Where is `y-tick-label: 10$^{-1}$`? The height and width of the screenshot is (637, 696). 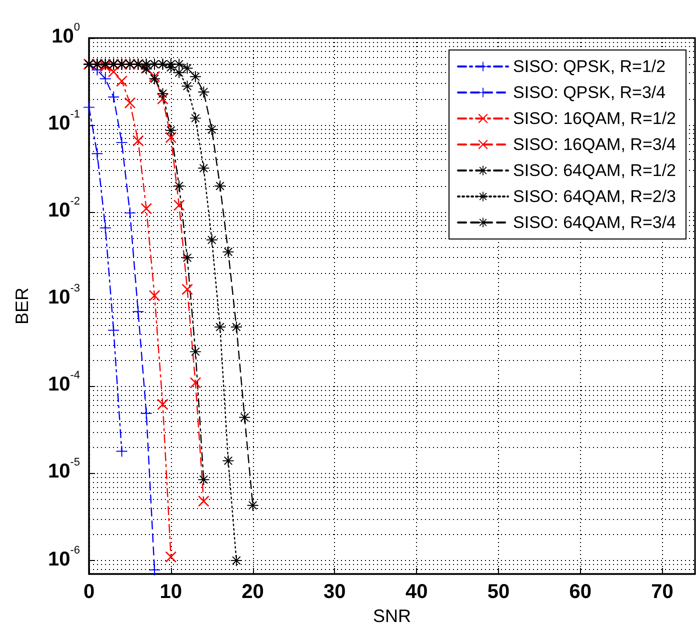 y-tick-label: 10$^{-1}$ is located at coordinates (64, 122).